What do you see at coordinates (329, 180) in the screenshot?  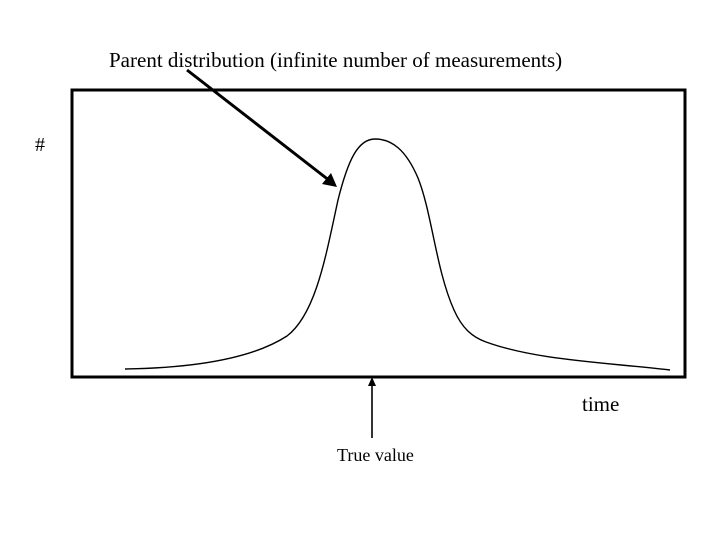 I see `annotation-arrowhead` at bounding box center [329, 180].